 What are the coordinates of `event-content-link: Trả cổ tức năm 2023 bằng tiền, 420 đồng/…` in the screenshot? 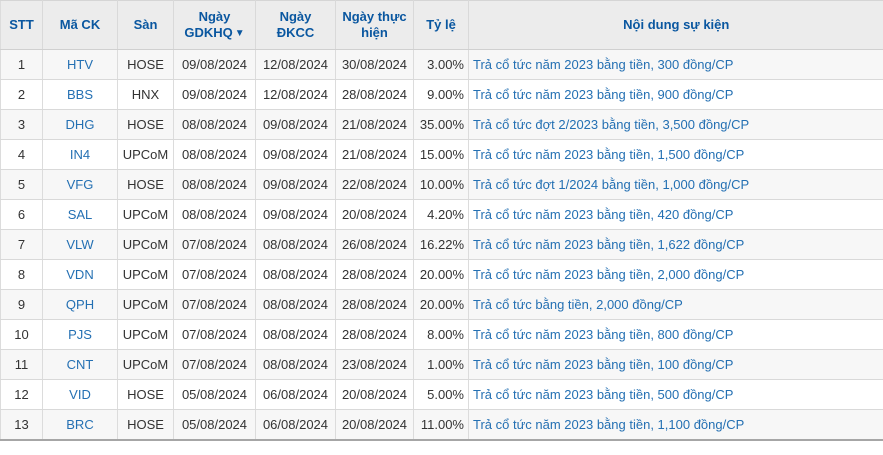 It's located at (675, 214).